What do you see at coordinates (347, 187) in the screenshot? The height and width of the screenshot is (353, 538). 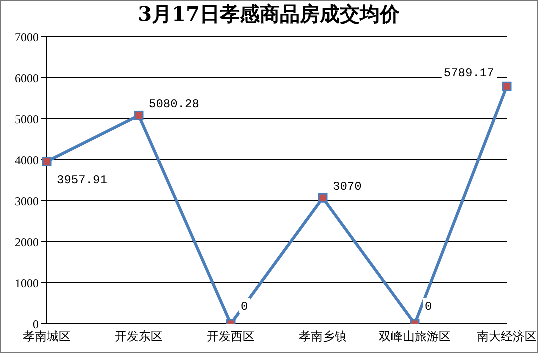 I see `data-label: 3070` at bounding box center [347, 187].